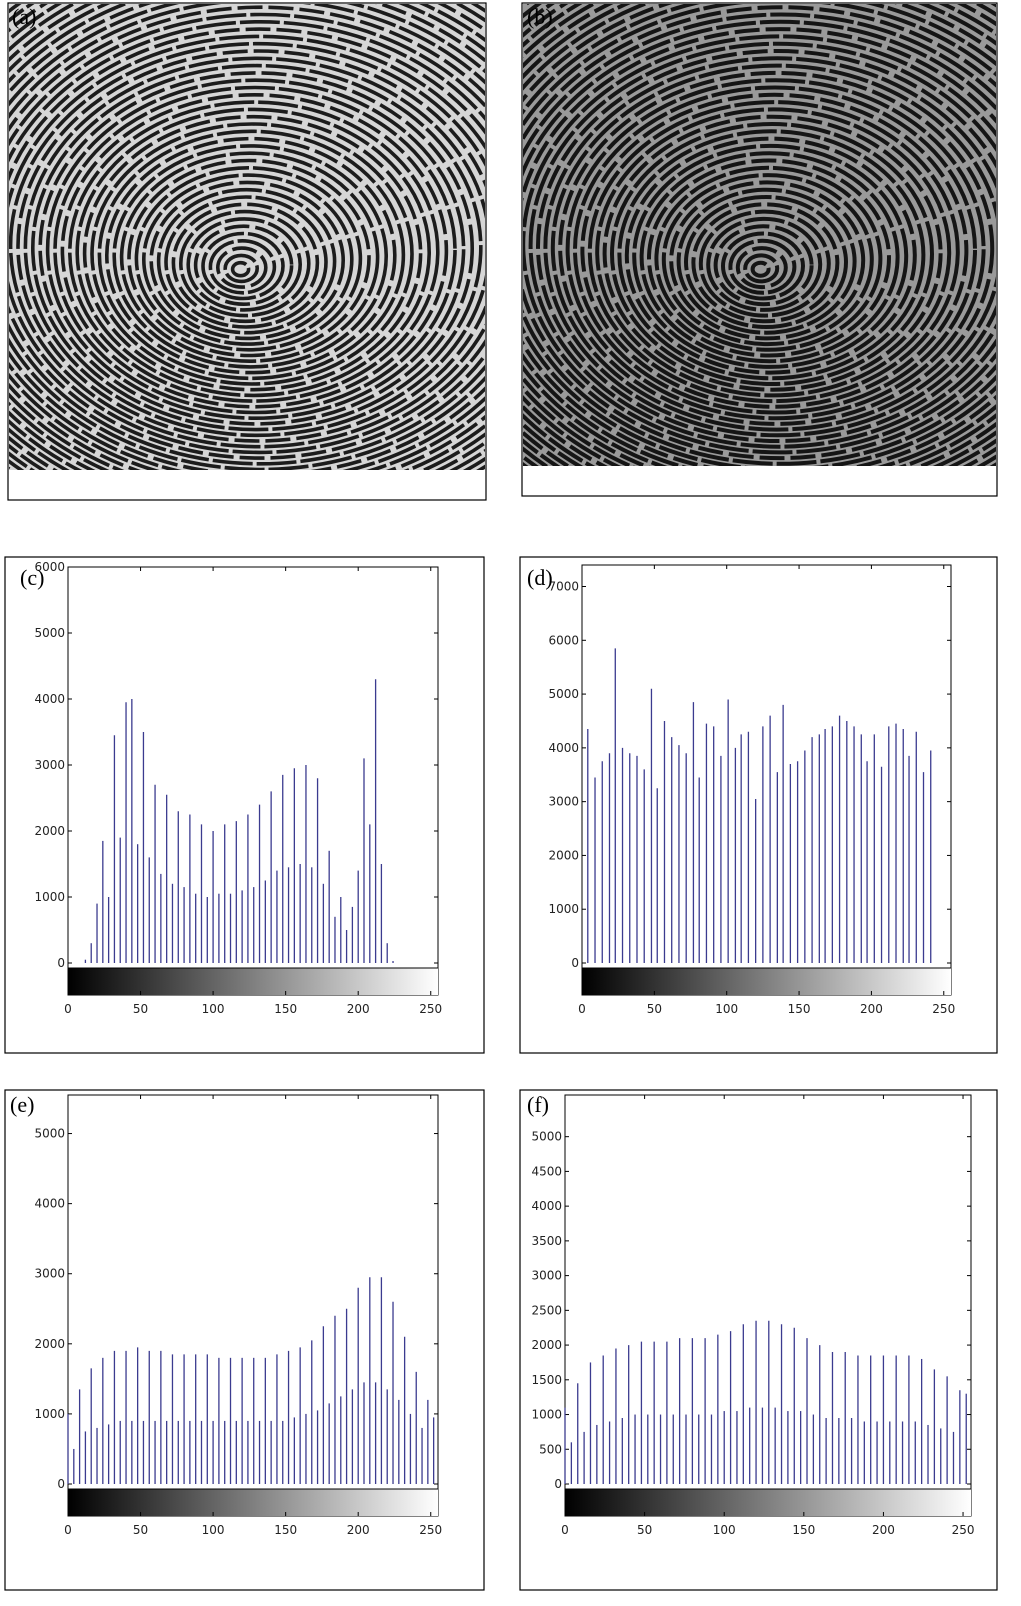 The width and height of the screenshot is (1021, 1606). I want to click on y-tick-label: 7000, so click(563, 587).